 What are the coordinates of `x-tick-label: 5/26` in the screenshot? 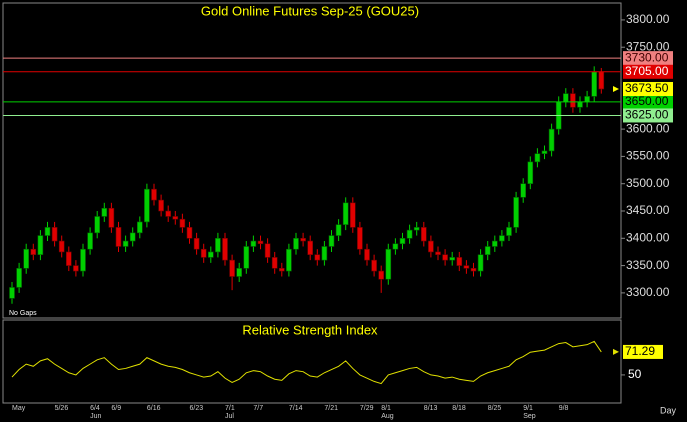 It's located at (62, 408).